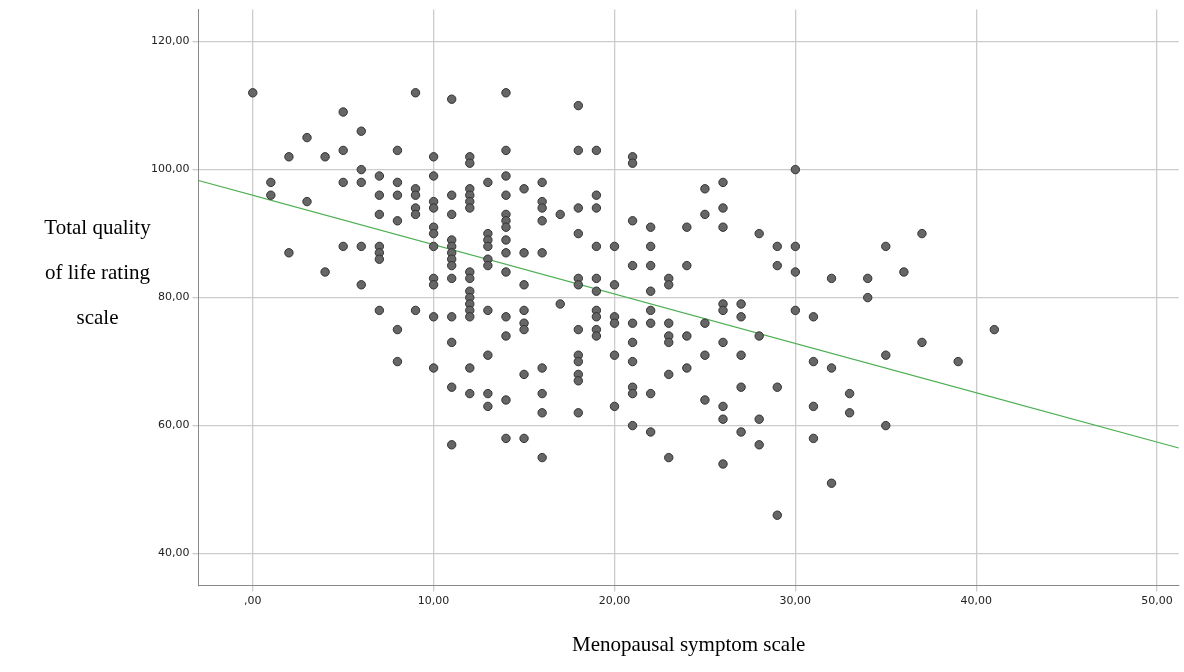 The image size is (1184, 672). Describe the element at coordinates (173, 553) in the screenshot. I see `y-tick-label: 40,00` at that location.